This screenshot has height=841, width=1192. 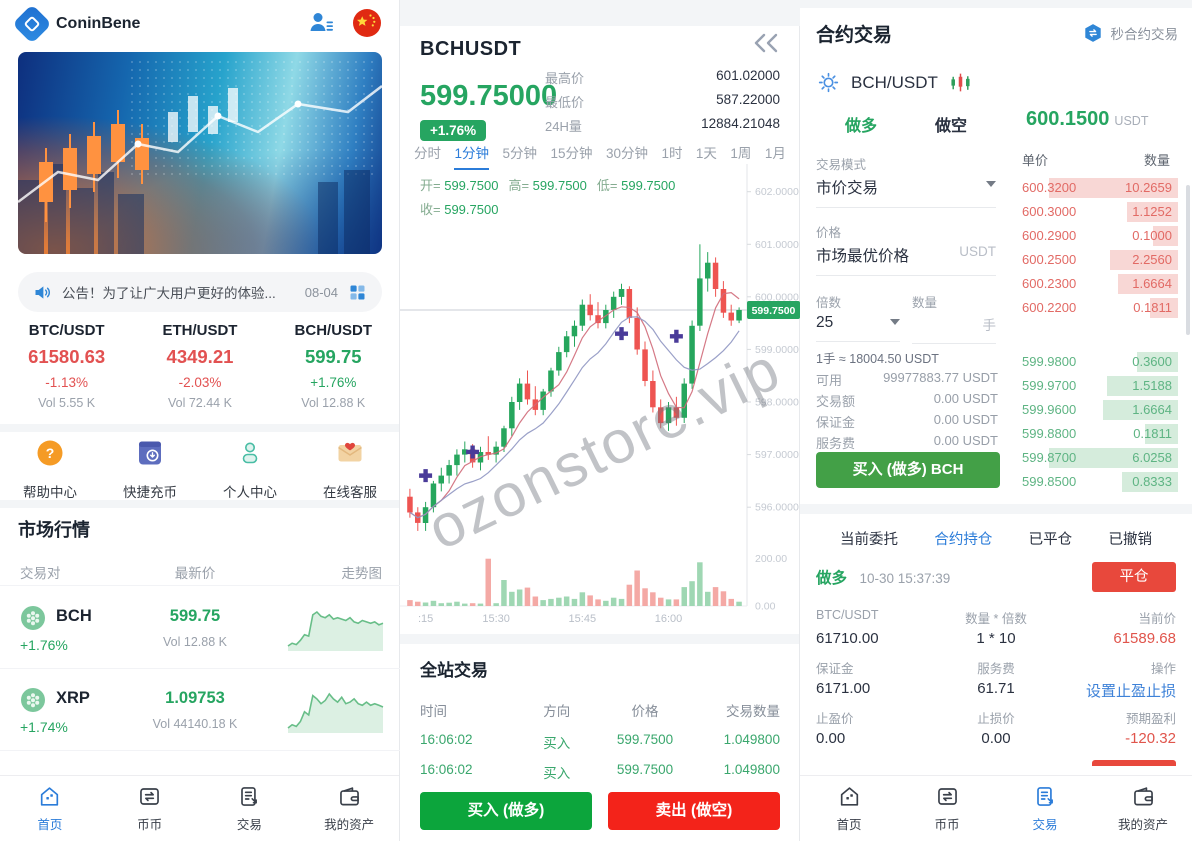 What do you see at coordinates (250, 469) in the screenshot?
I see `shortcut-profile: 个人中心` at bounding box center [250, 469].